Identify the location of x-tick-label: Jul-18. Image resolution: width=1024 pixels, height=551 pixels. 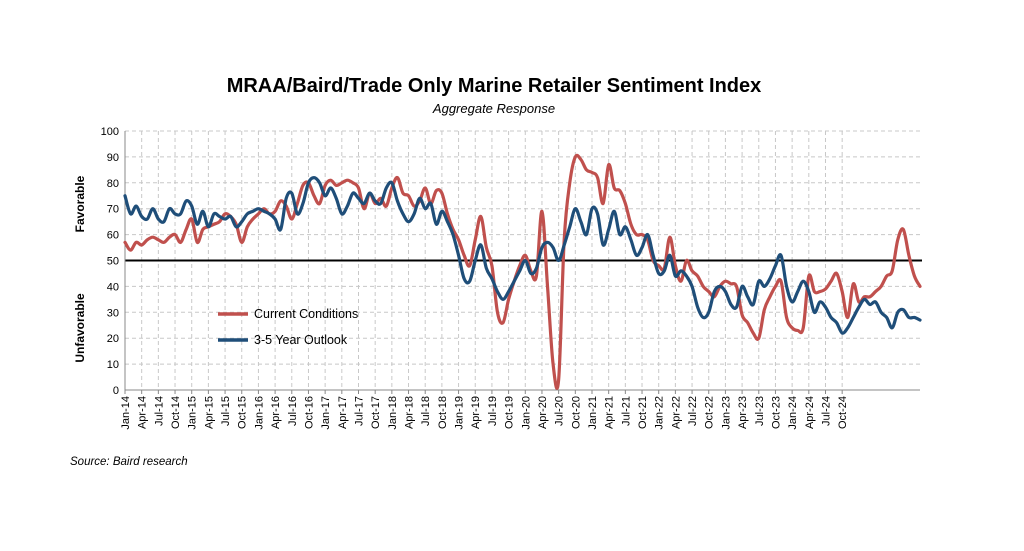
(426, 411).